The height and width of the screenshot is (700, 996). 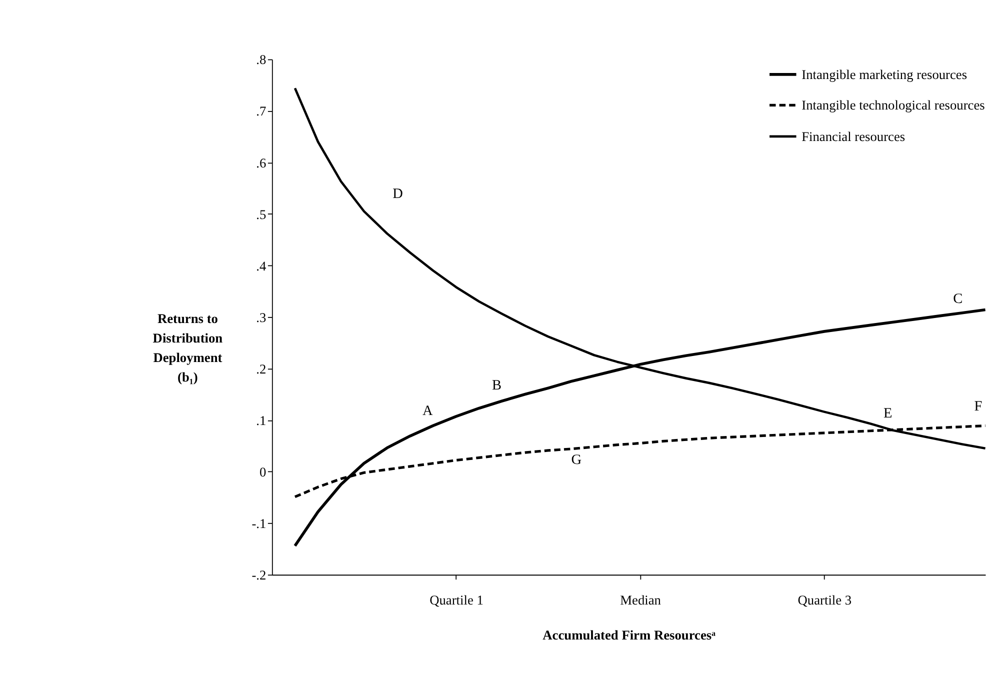 What do you see at coordinates (854, 136) in the screenshot?
I see `legend-label: Financial resources` at bounding box center [854, 136].